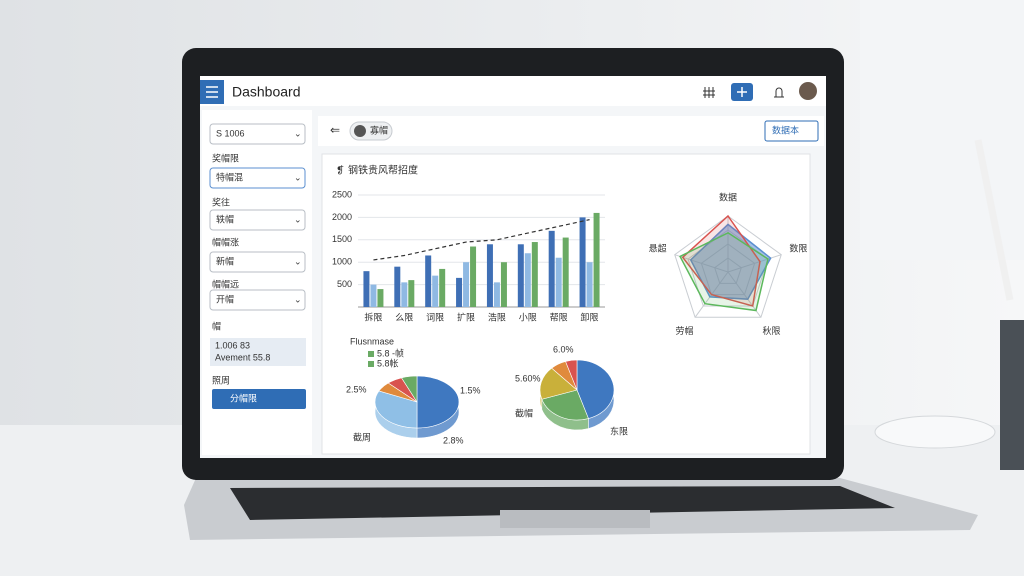 This screenshot has height=581, width=1024. Describe the element at coordinates (373, 316) in the screenshot. I see `x-tick-label: 拆限` at that location.